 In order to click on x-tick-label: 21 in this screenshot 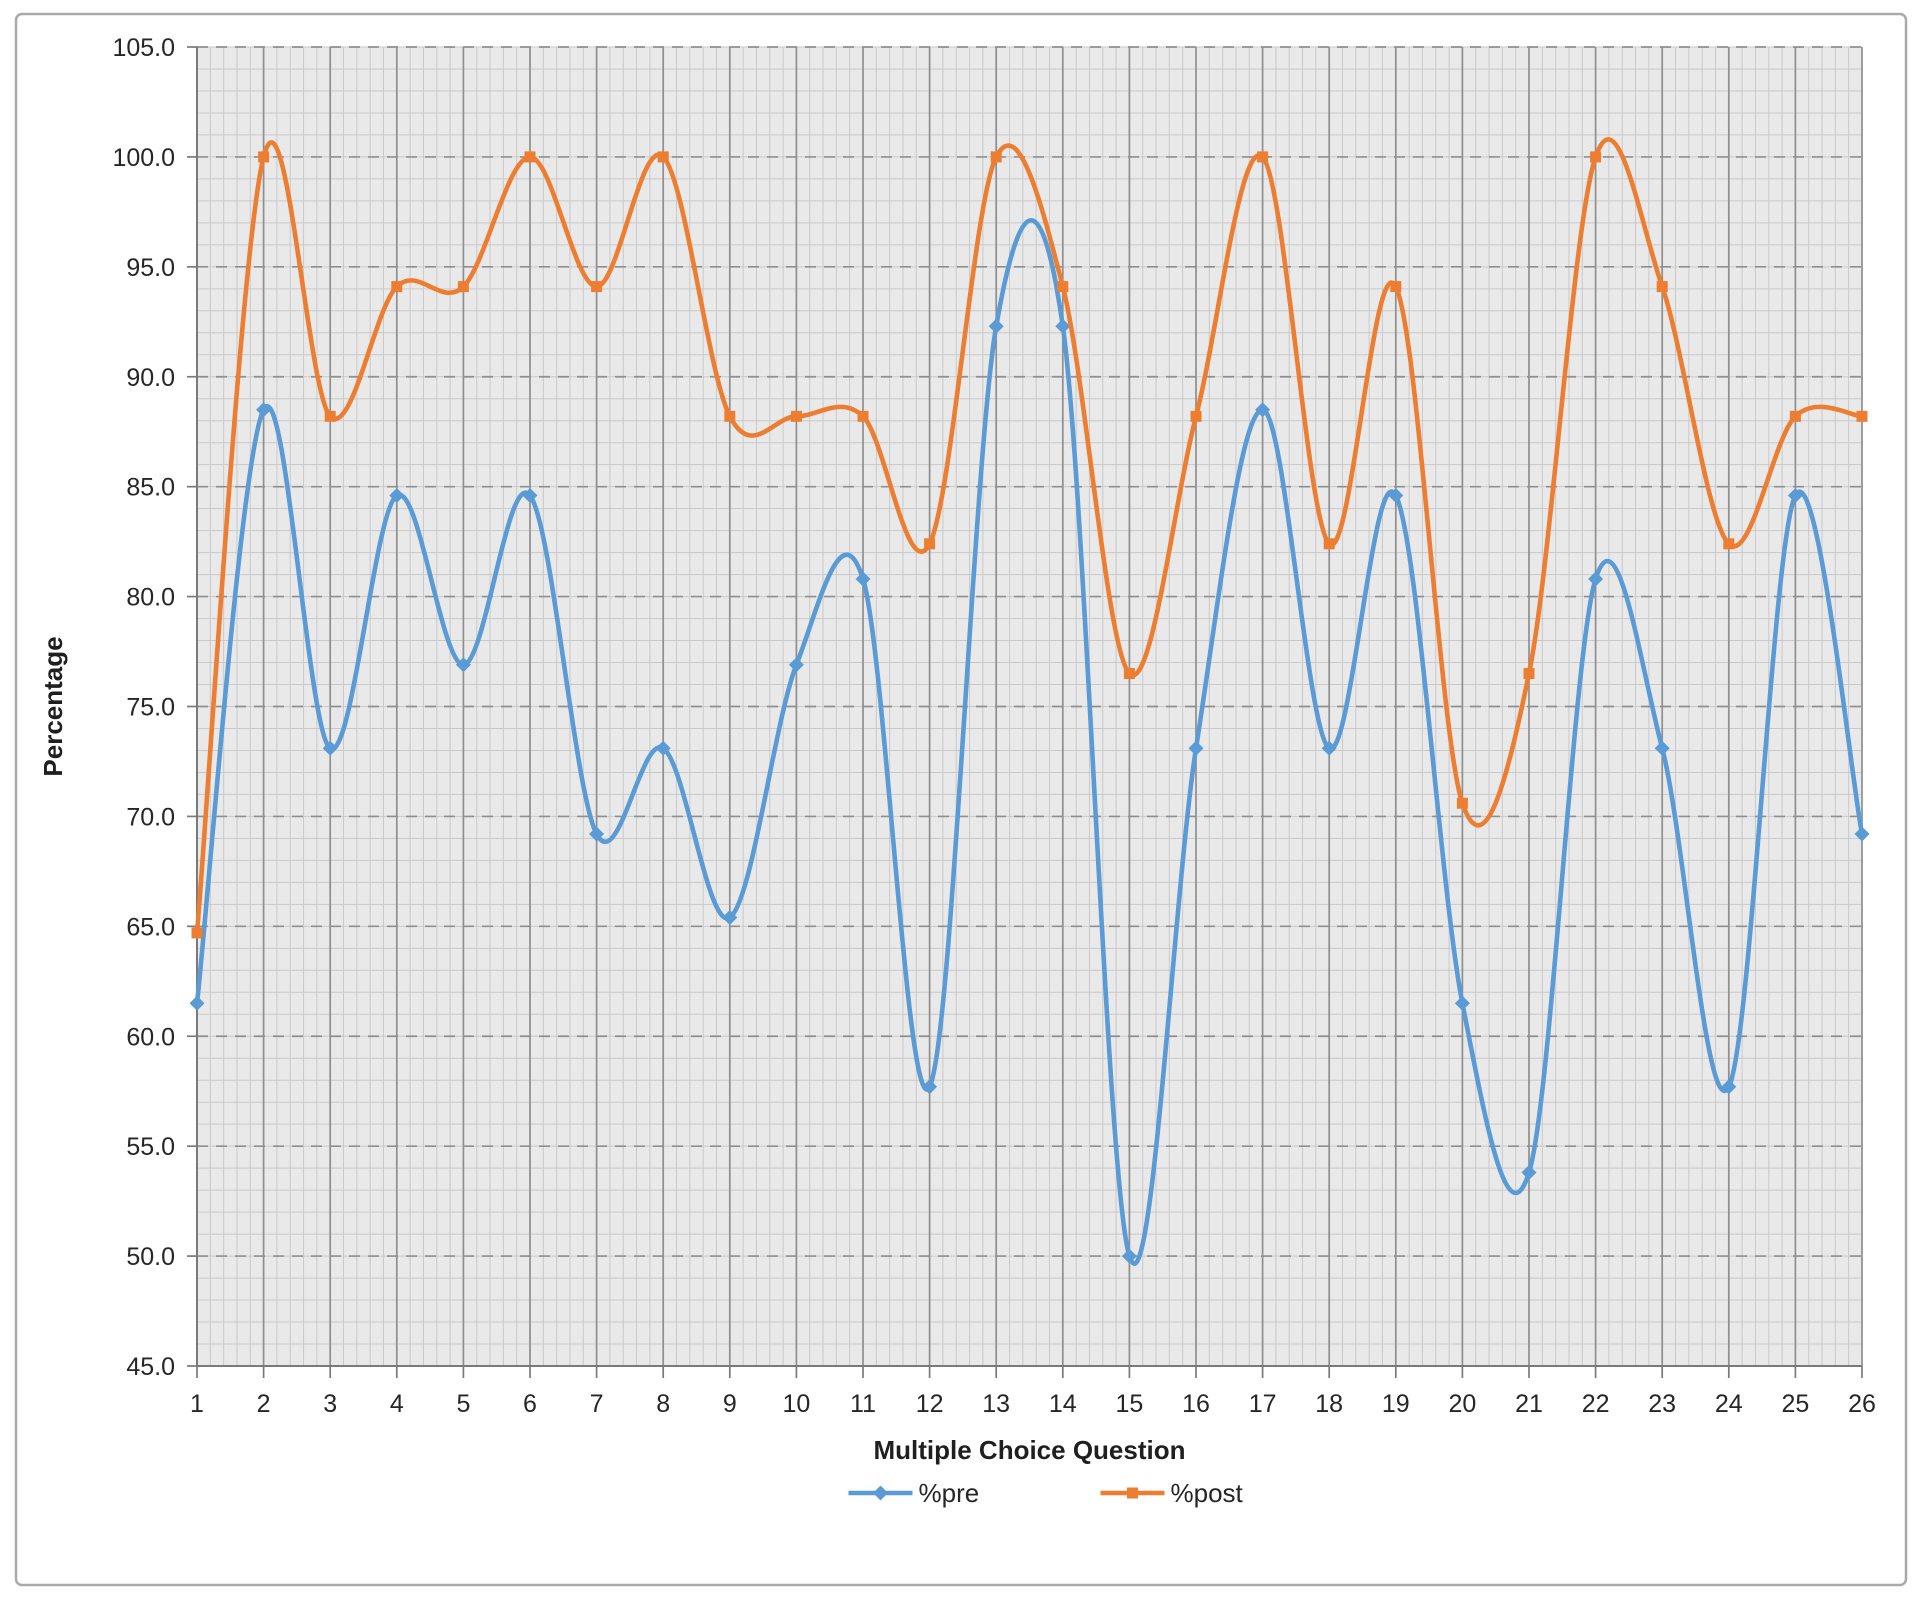, I will do `click(1529, 1404)`.